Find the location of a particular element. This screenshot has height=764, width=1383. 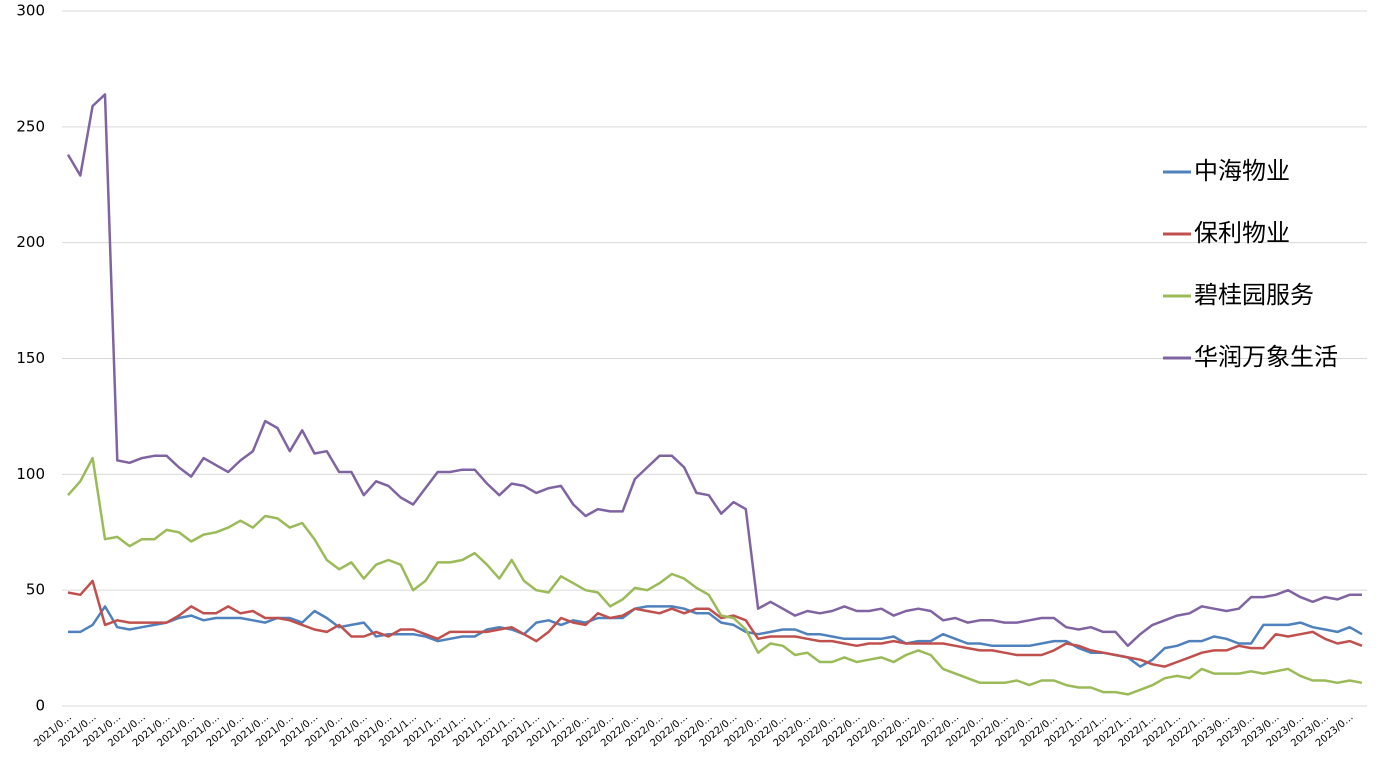

legend-label: 碧桂园服务 is located at coordinates (1254, 295).